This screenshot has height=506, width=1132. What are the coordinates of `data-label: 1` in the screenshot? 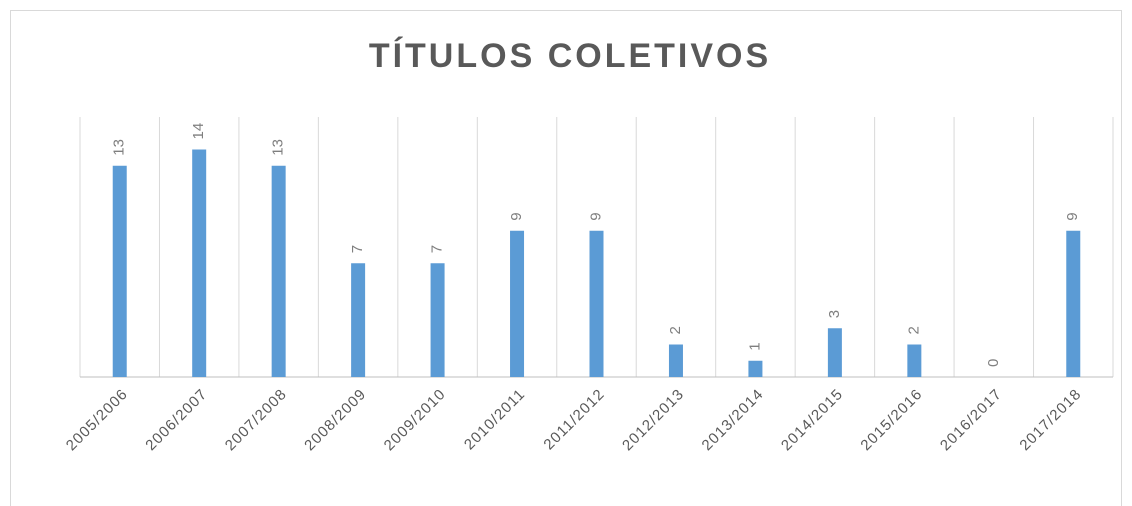 It's located at (754, 346).